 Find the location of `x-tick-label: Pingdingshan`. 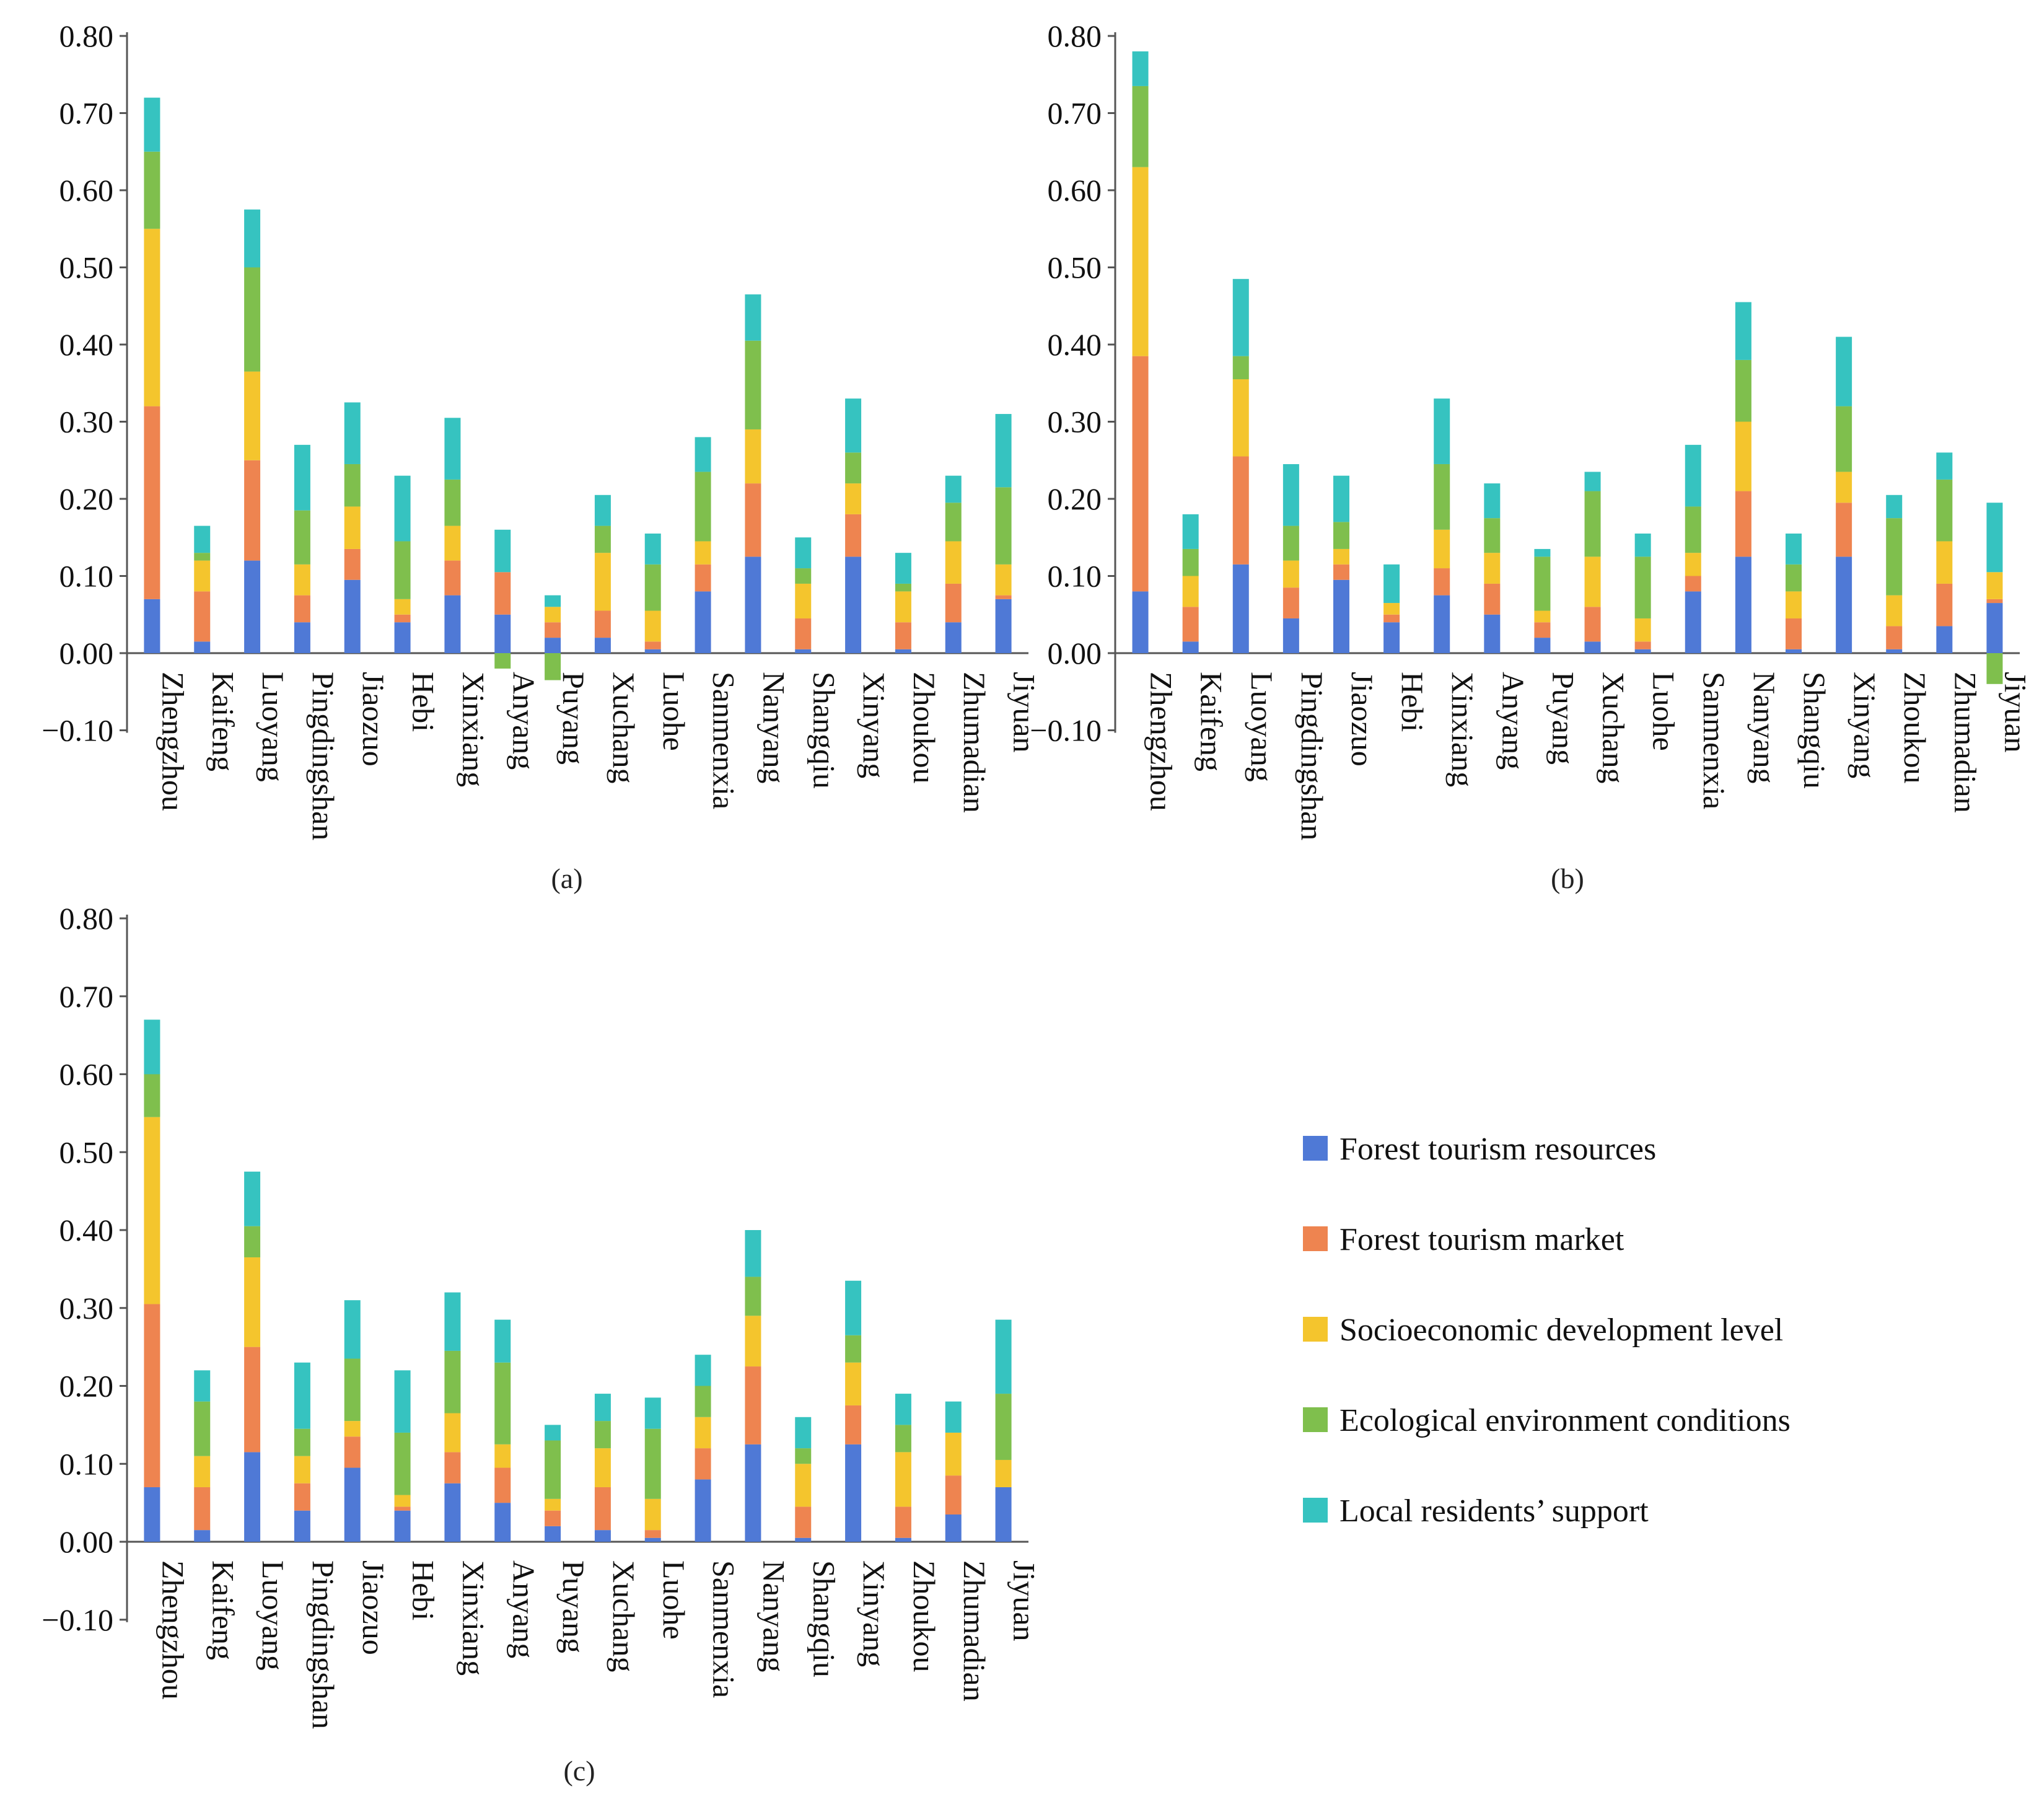

x-tick-label: Pingdingshan is located at coordinates (1312, 756).